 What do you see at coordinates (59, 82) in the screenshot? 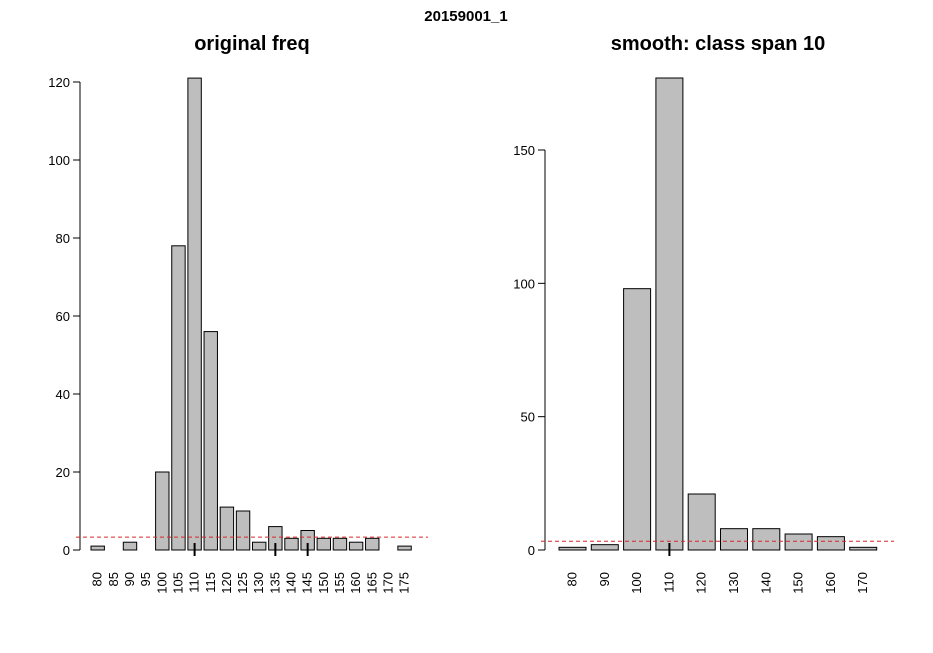
I see `y-tick-label: 120` at bounding box center [59, 82].